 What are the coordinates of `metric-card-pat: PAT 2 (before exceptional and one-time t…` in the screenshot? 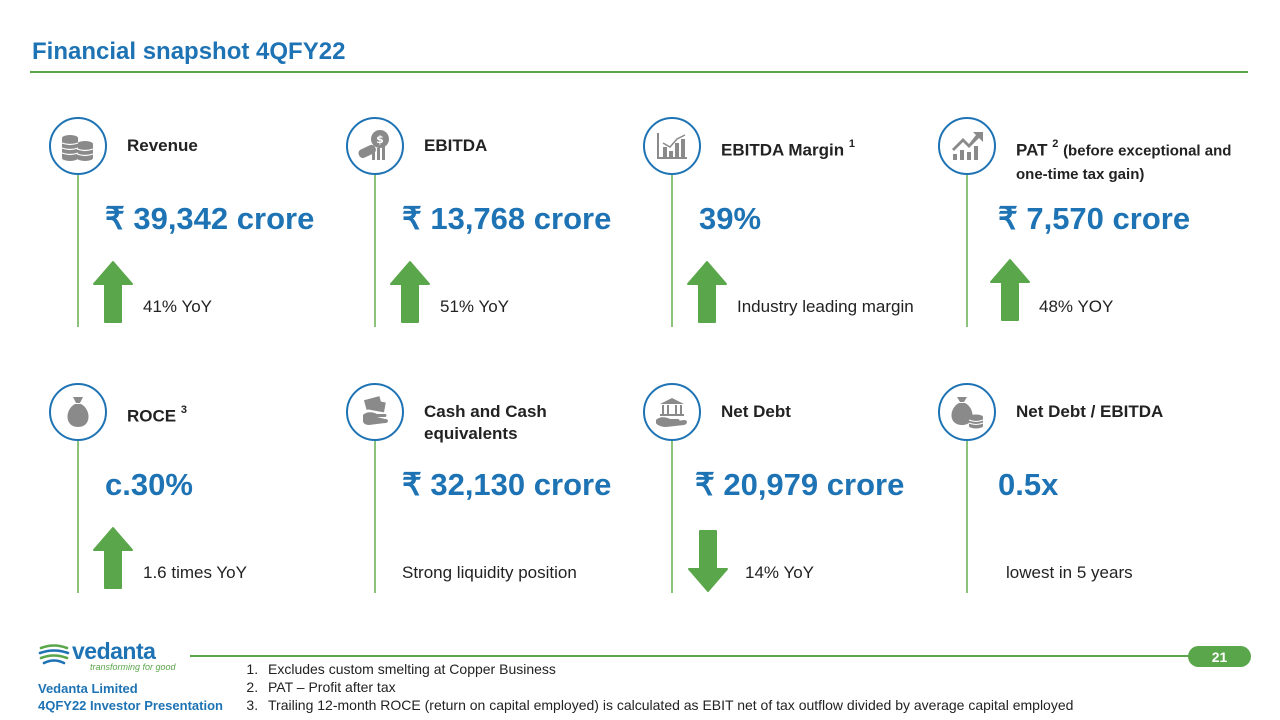 It's located at (1084, 237).